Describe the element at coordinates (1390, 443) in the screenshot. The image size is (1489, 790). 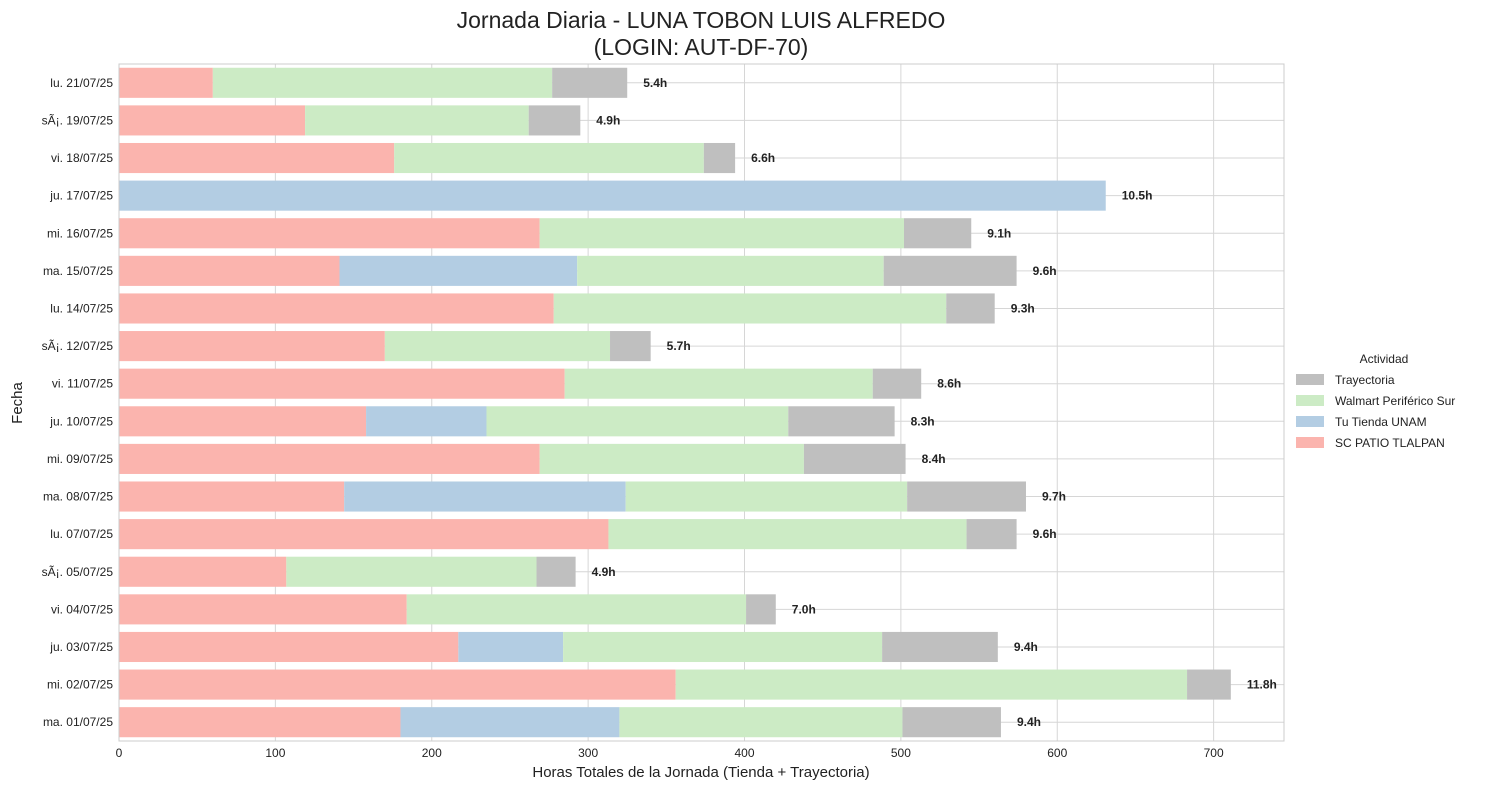
I see `legend-label: SC PATIO TLALPAN` at that location.